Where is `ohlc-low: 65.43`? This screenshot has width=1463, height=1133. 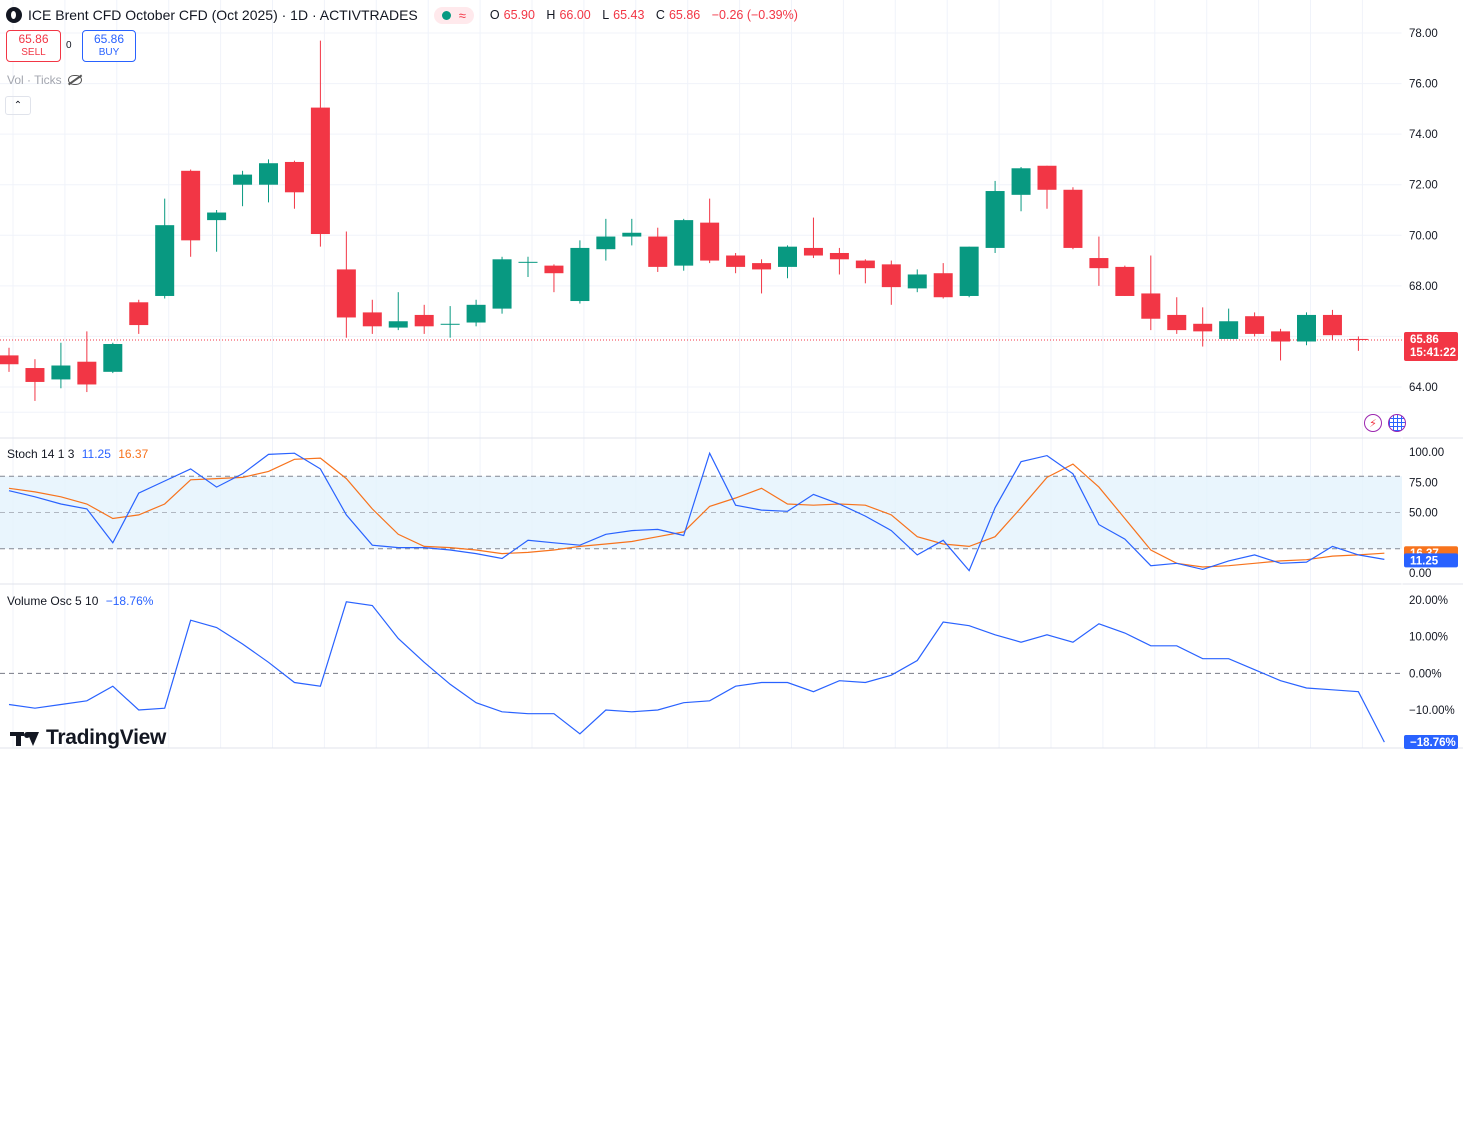
ohlc-low: 65.43 is located at coordinates (629, 15).